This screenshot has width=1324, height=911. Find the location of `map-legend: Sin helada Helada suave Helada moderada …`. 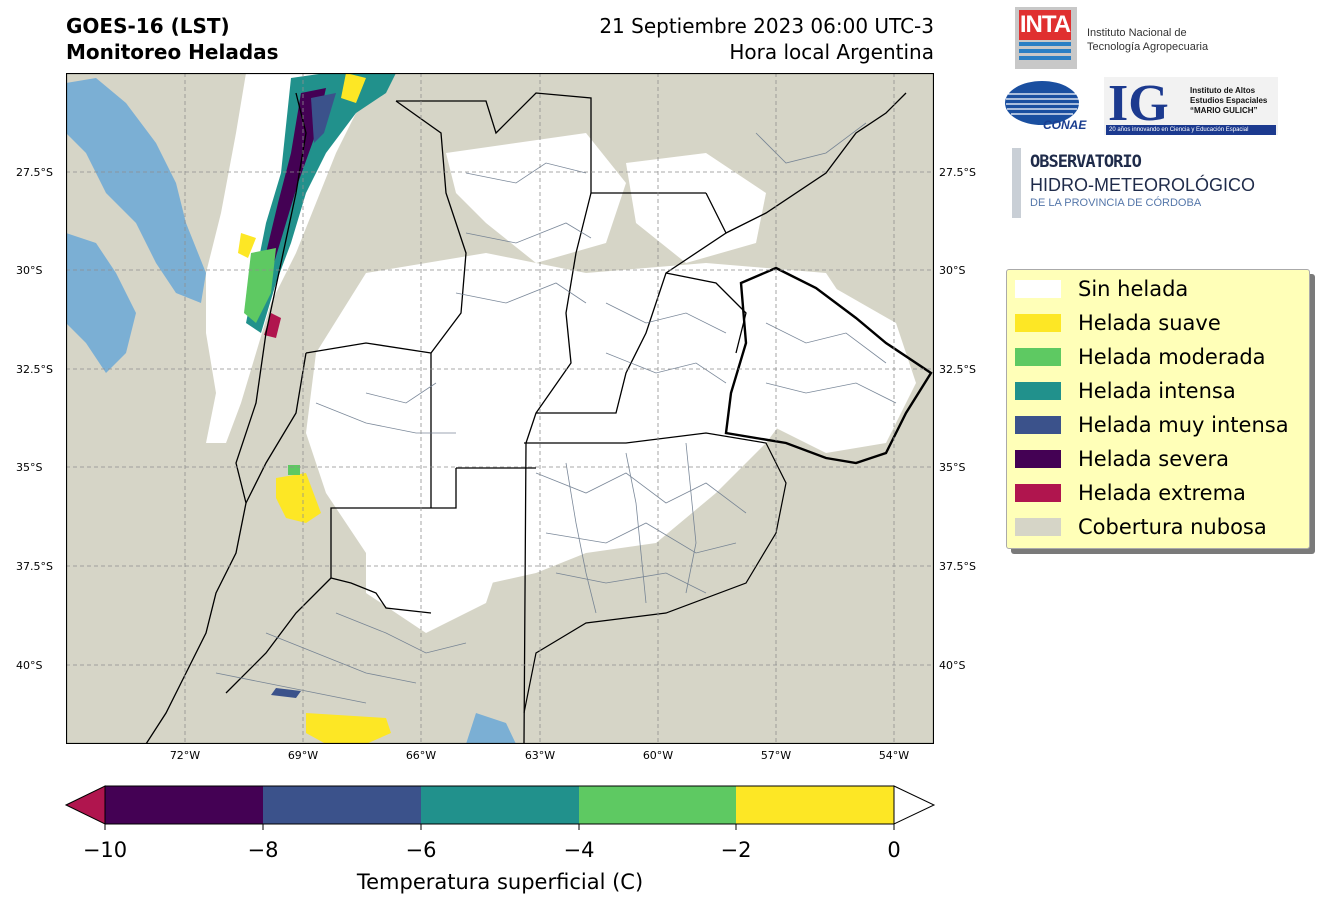

map-legend: Sin helada Helada suave Helada moderada … is located at coordinates (1158, 409).